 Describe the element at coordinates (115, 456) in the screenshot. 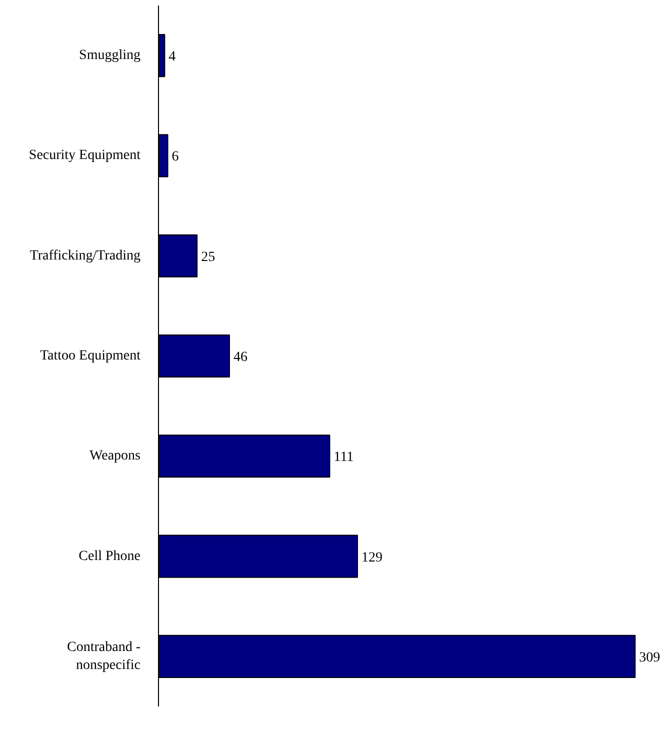

I see `y-tick-label: Weapons` at that location.